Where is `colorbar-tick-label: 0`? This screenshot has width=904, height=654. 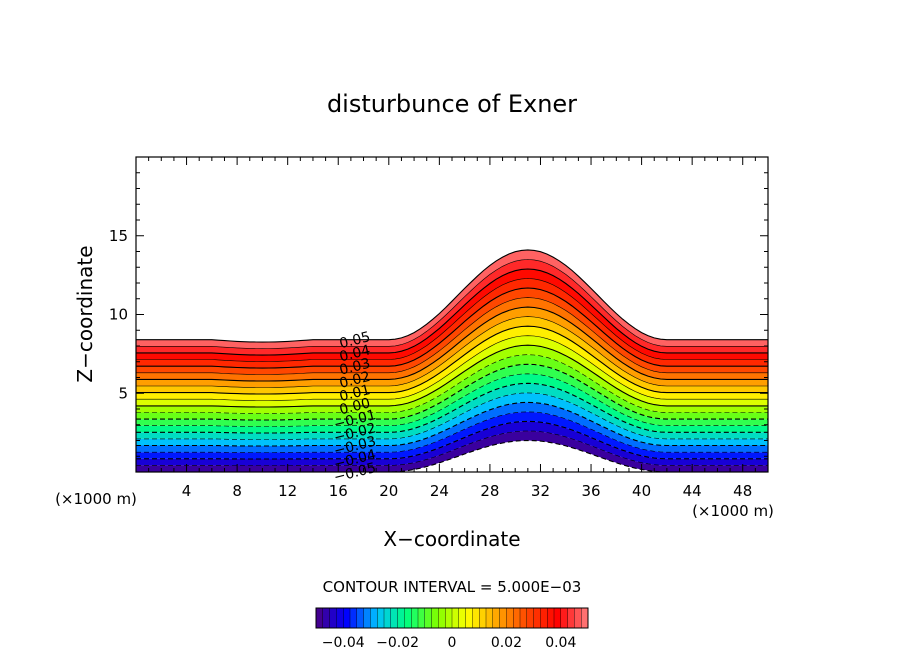 colorbar-tick-label: 0 is located at coordinates (452, 643).